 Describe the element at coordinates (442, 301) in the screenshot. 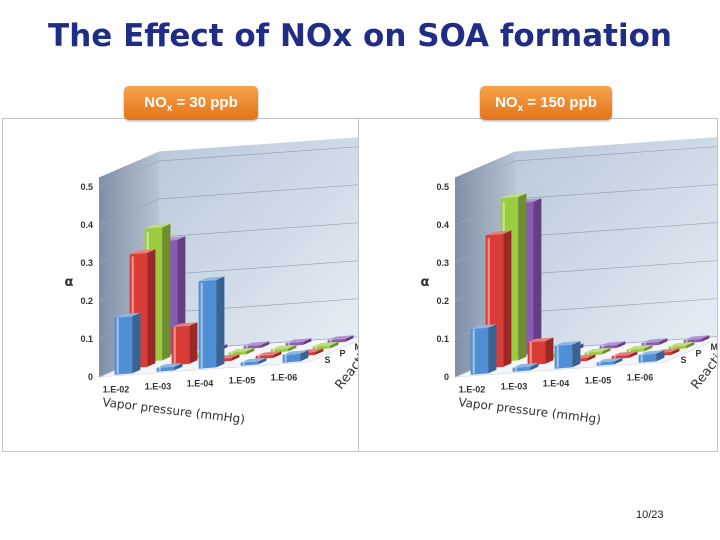

I see `z-tick-label: 0.2` at that location.